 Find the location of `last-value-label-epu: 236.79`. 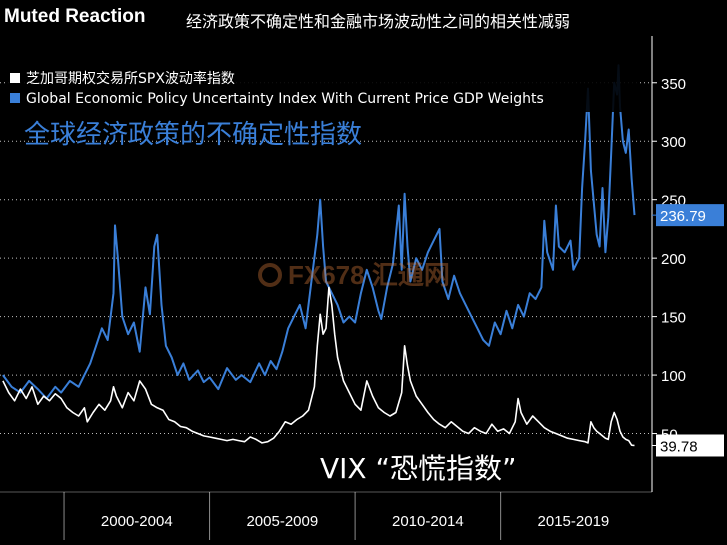

last-value-label-epu: 236.79 is located at coordinates (683, 216).